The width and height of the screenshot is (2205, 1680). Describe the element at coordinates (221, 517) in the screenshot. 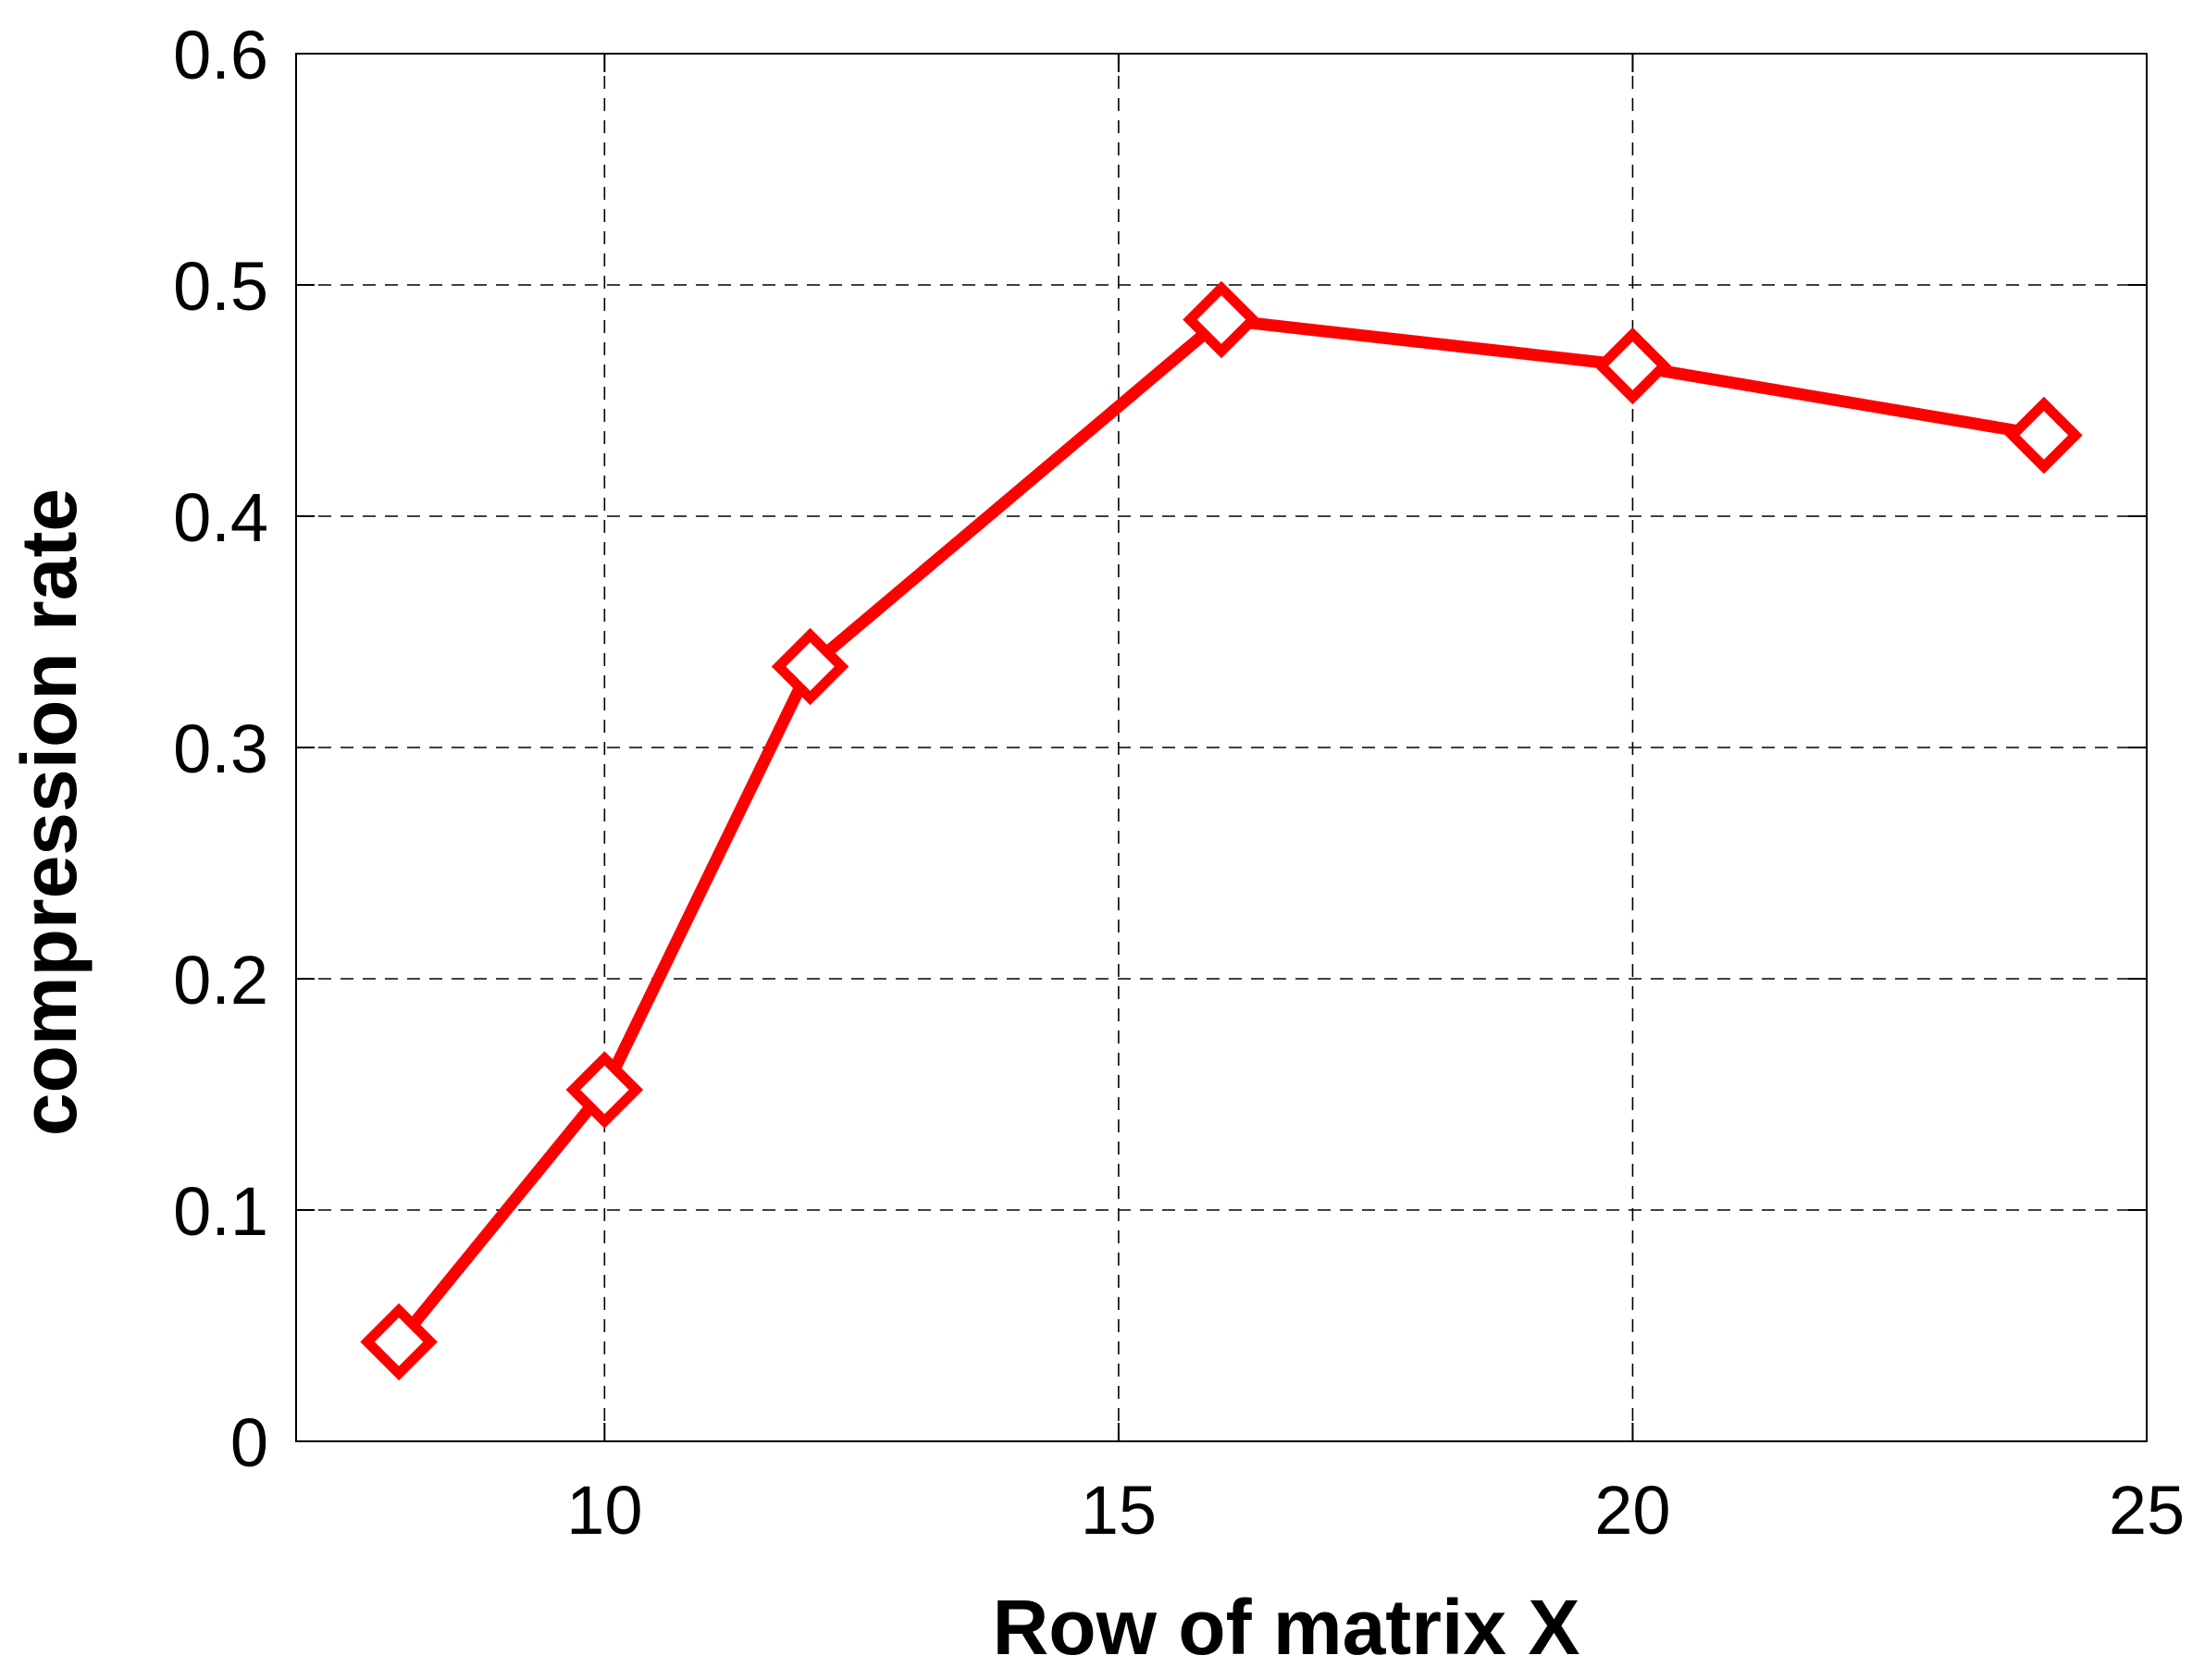

I see `y-tick-label: 0.4` at that location.